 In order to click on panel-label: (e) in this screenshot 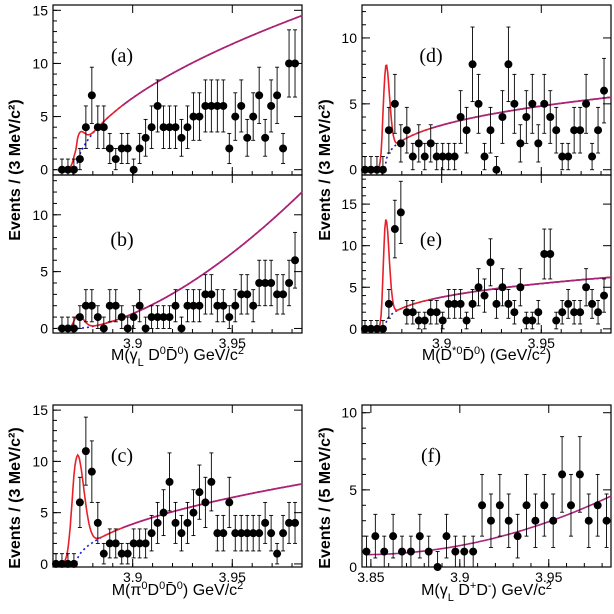, I will do `click(431, 240)`.